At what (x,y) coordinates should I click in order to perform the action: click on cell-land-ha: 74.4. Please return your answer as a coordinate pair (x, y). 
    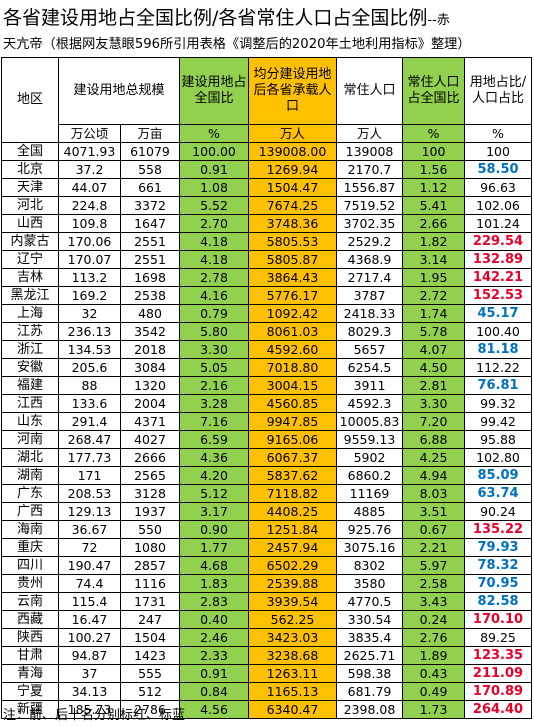
    Looking at the image, I should click on (89, 583).